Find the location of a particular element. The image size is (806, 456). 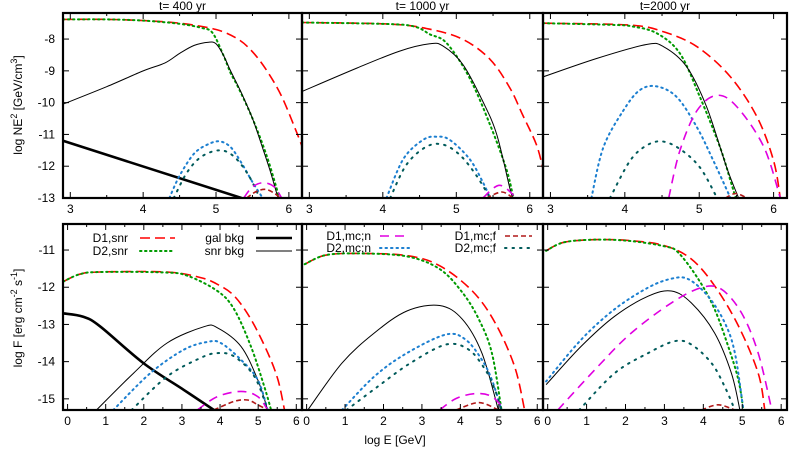

legend: D1,mc;nD2,mc;n D1,mc;fD2,mc;f is located at coordinates (429, 242).